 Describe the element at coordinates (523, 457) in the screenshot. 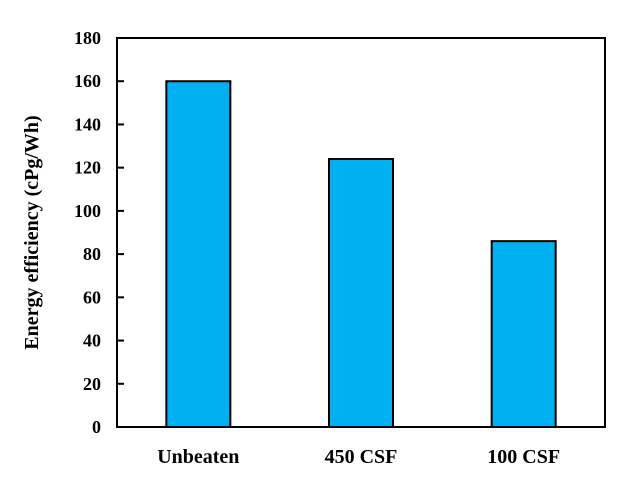

I see `category-label: 100 CSF` at that location.